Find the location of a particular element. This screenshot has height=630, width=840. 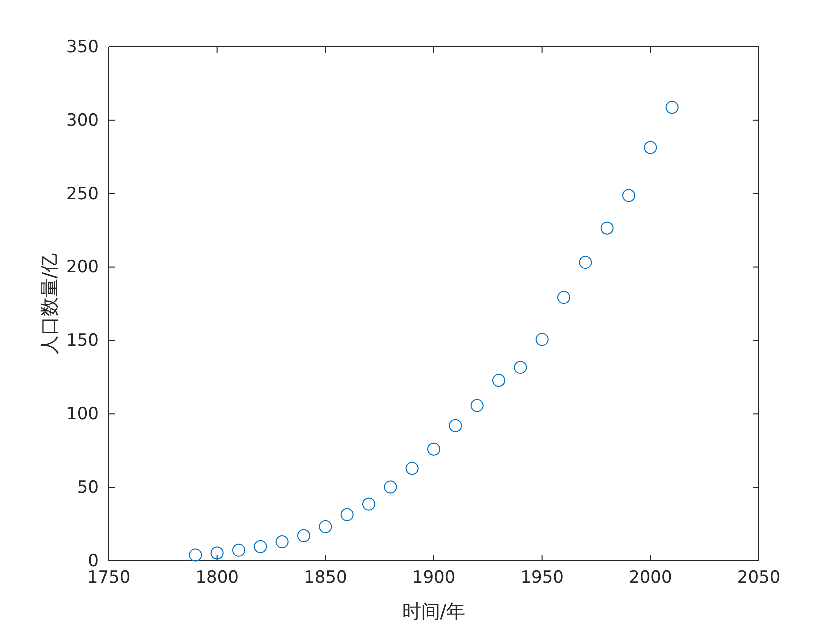

x-tick-label: 1850 is located at coordinates (326, 578).